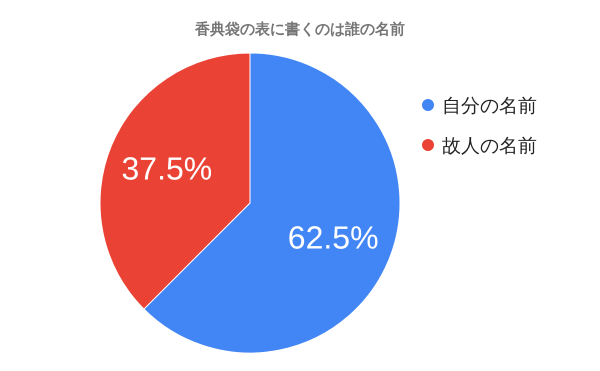  What do you see at coordinates (333, 237) in the screenshot?
I see `data-label: 62.5%` at bounding box center [333, 237].